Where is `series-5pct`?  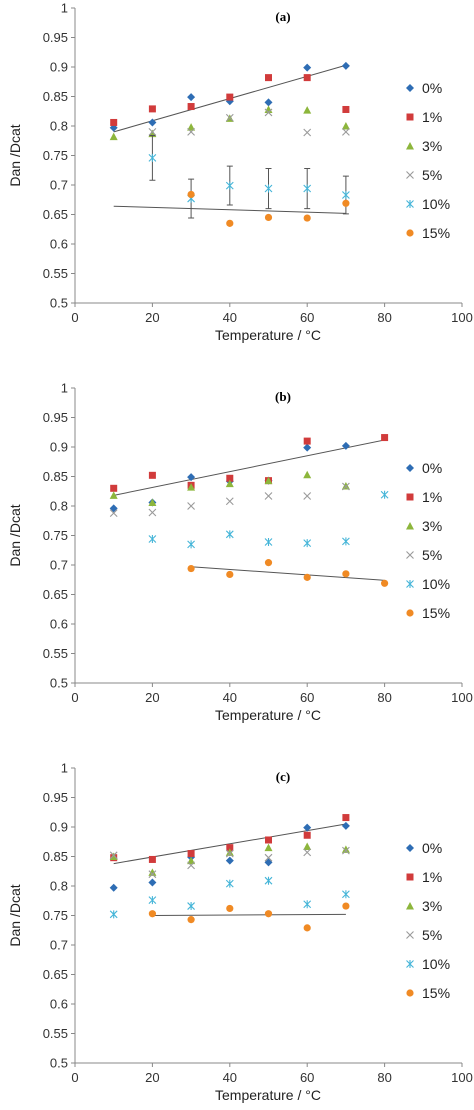
series-5pct is located at coordinates (229, 499).